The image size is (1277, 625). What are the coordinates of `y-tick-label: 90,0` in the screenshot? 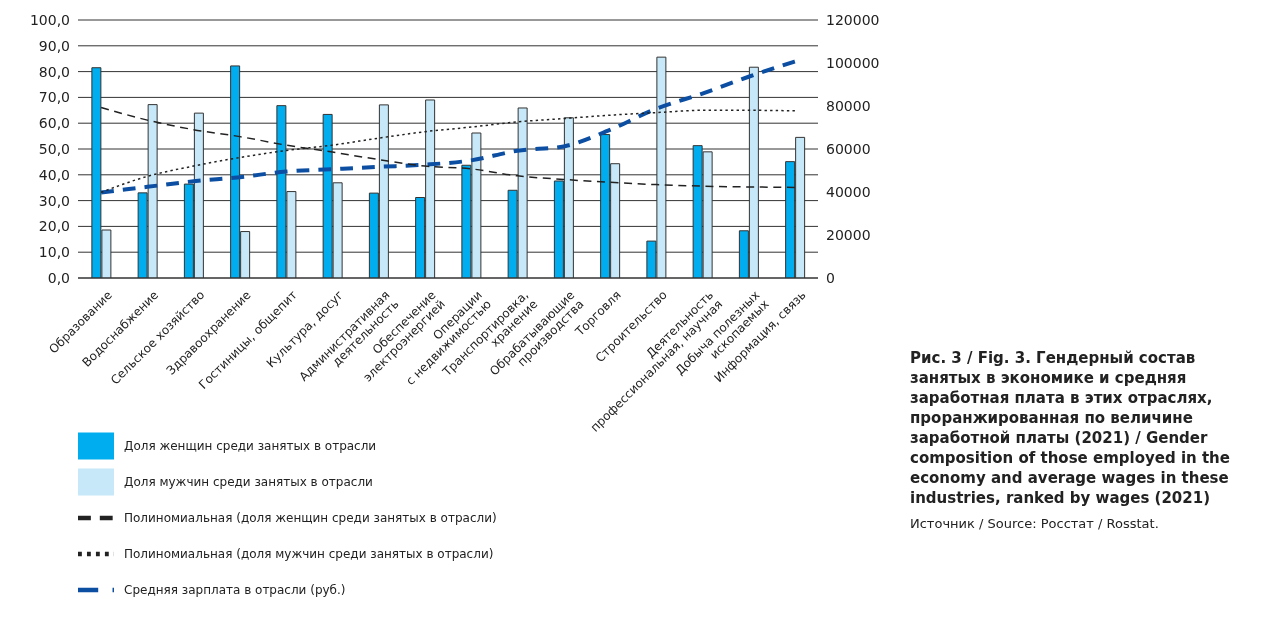 It's located at (54, 45).